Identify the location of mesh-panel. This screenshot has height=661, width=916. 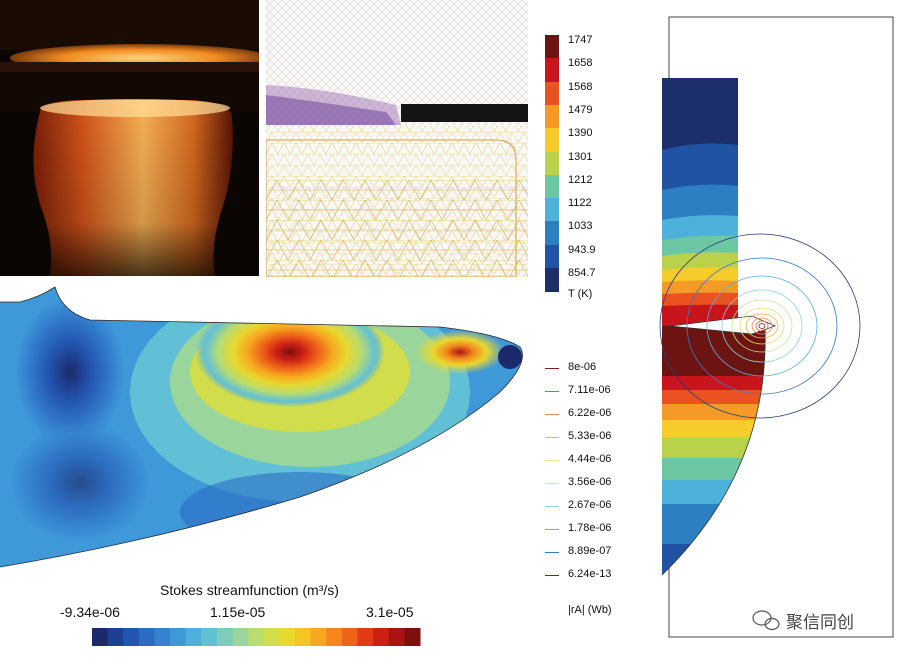
(397, 138).